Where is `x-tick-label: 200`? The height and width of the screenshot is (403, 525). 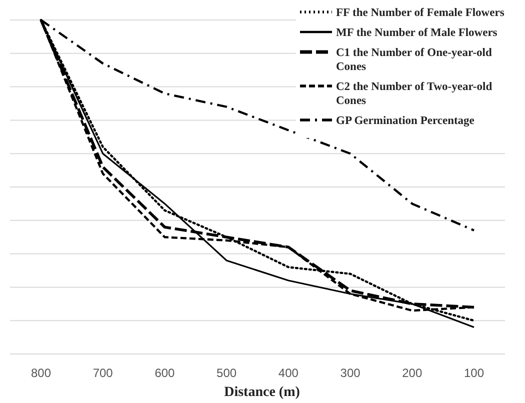
x-tick-label: 200 is located at coordinates (412, 373).